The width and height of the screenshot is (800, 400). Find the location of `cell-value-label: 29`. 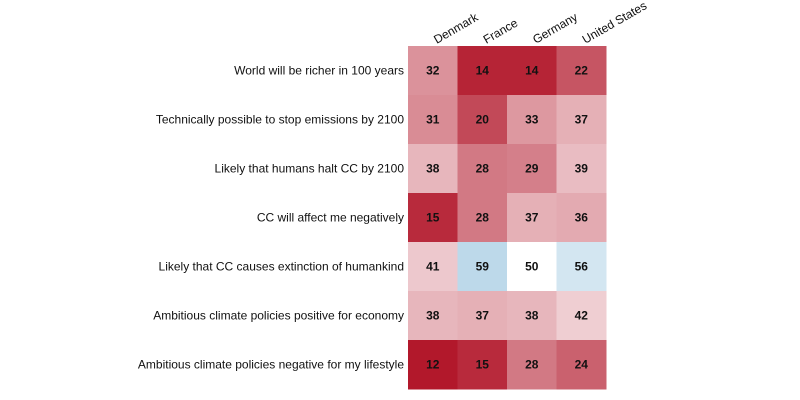

cell-value-label: 29 is located at coordinates (532, 169).